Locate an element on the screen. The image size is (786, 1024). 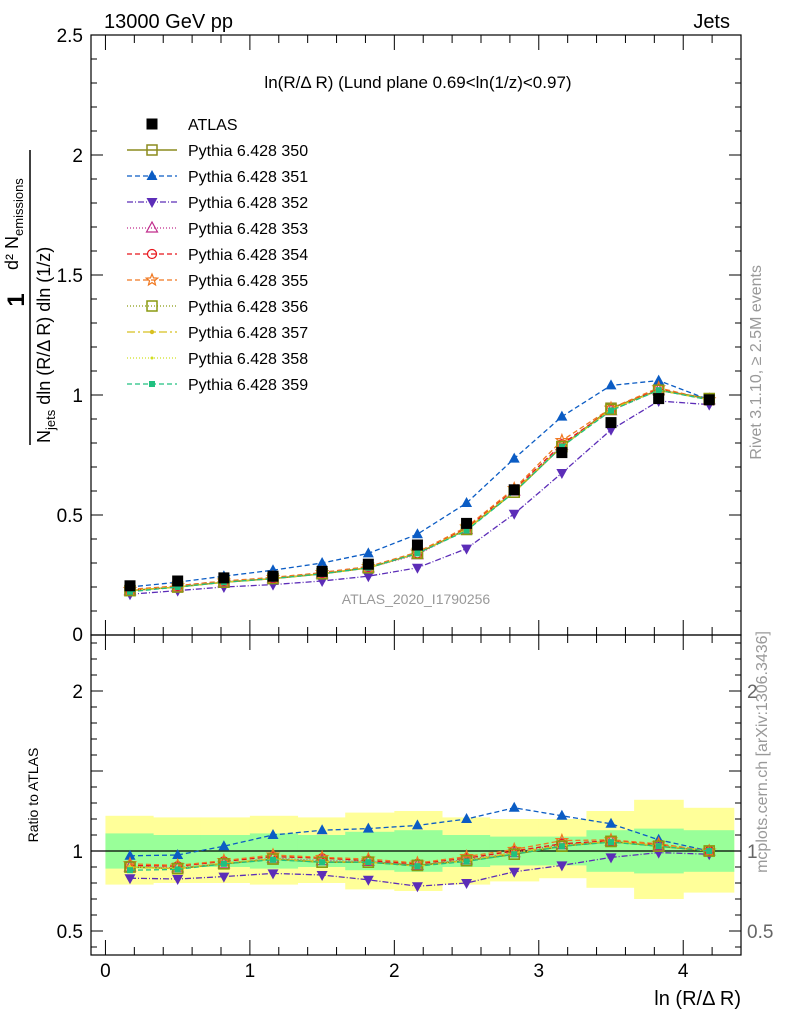
legend-label: Pythia 6.428 355 is located at coordinates (248, 281).